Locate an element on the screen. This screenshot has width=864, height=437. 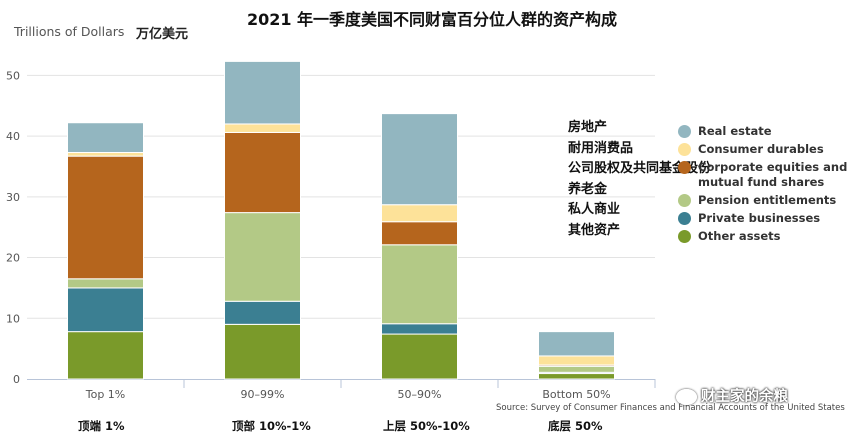
legend-item: Real estate is located at coordinates (771, 131).